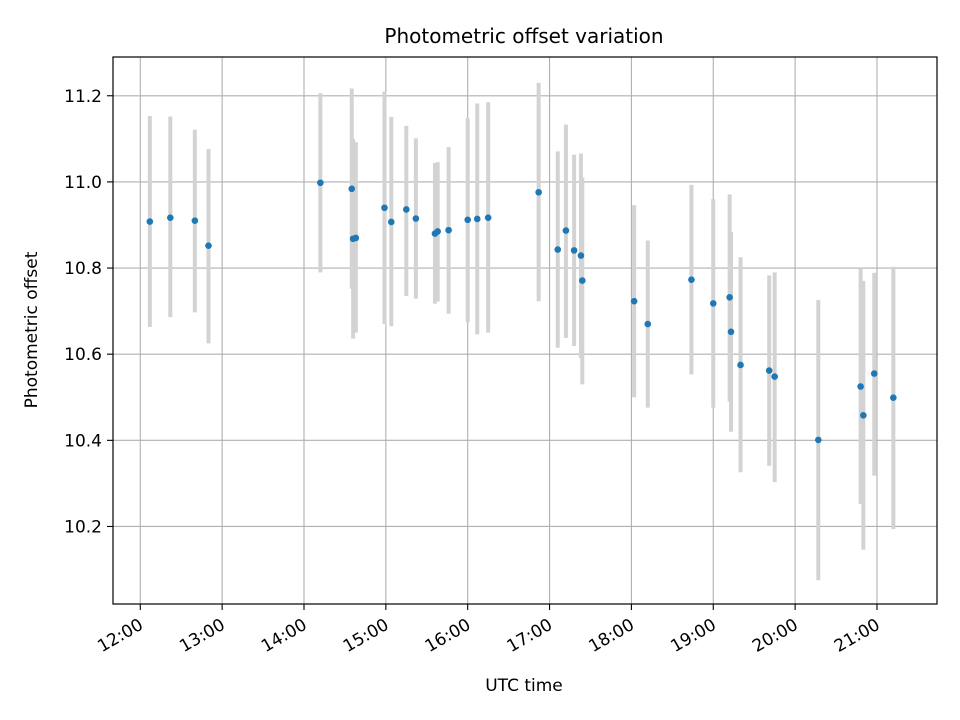 This screenshot has width=960, height=720. Describe the element at coordinates (32, 329) in the screenshot. I see `y-axis-label: Photometric offset` at that location.